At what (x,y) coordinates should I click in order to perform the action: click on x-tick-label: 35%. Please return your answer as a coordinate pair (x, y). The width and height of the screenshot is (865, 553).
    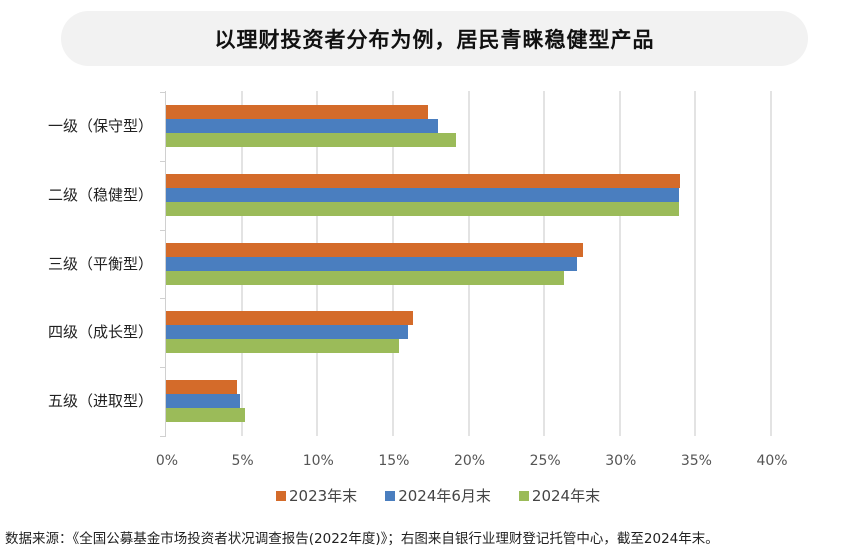
    Looking at the image, I should click on (696, 461).